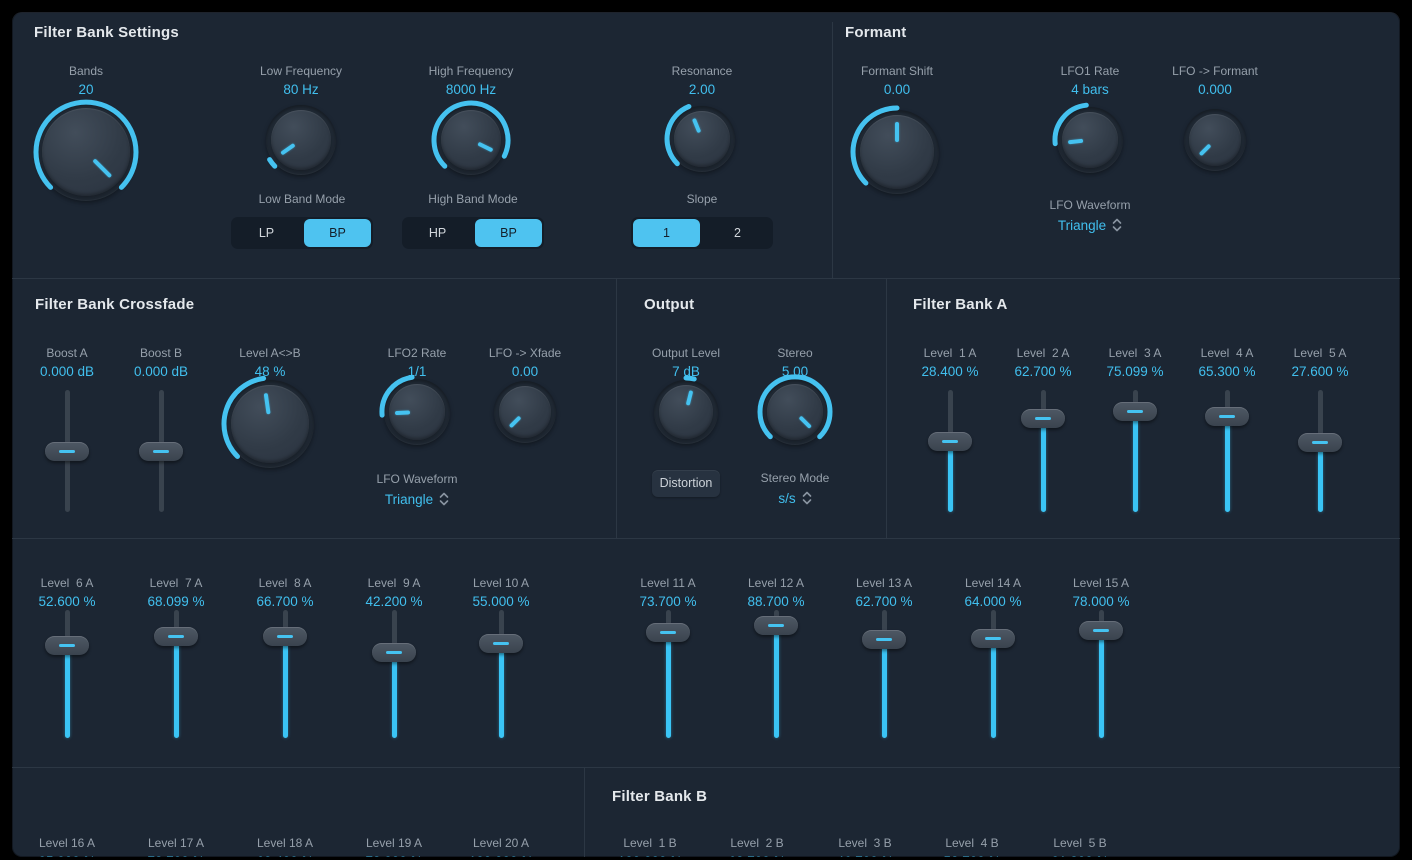 The image size is (1412, 860). What do you see at coordinates (1075, 142) in the screenshot?
I see `lfo1-rate-pointer-line` at bounding box center [1075, 142].